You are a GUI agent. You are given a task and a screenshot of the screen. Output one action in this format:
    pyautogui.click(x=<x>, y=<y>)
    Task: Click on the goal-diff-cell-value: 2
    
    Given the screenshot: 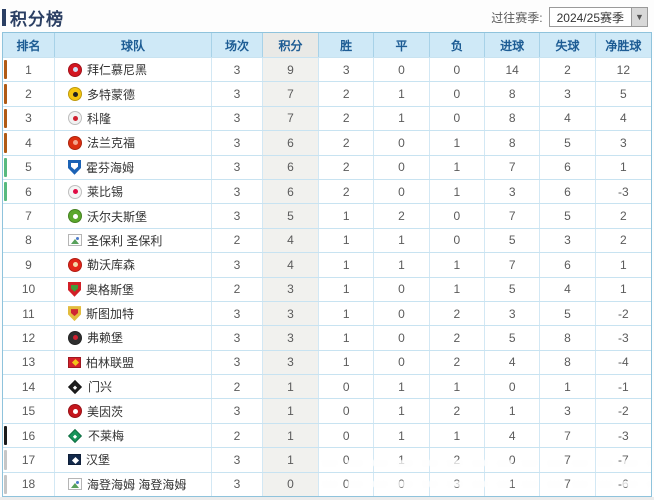 What is the action you would take?
    pyautogui.click(x=623, y=240)
    